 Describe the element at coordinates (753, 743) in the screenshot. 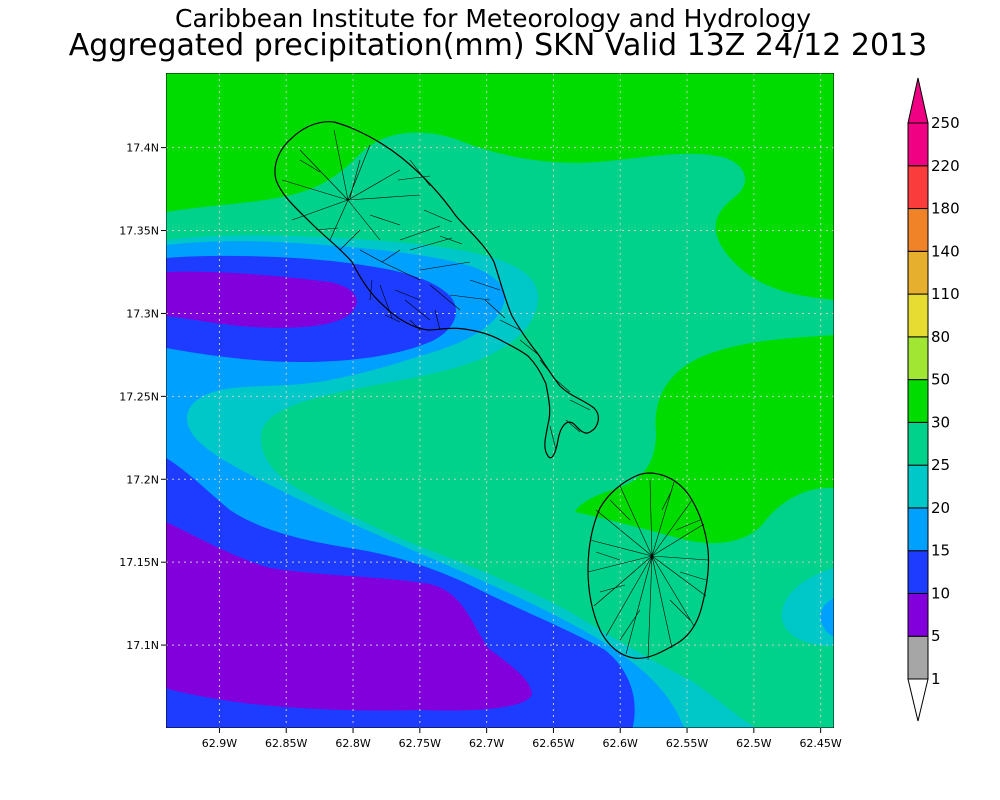

I see `x-tick-label: 62.5W` at that location.